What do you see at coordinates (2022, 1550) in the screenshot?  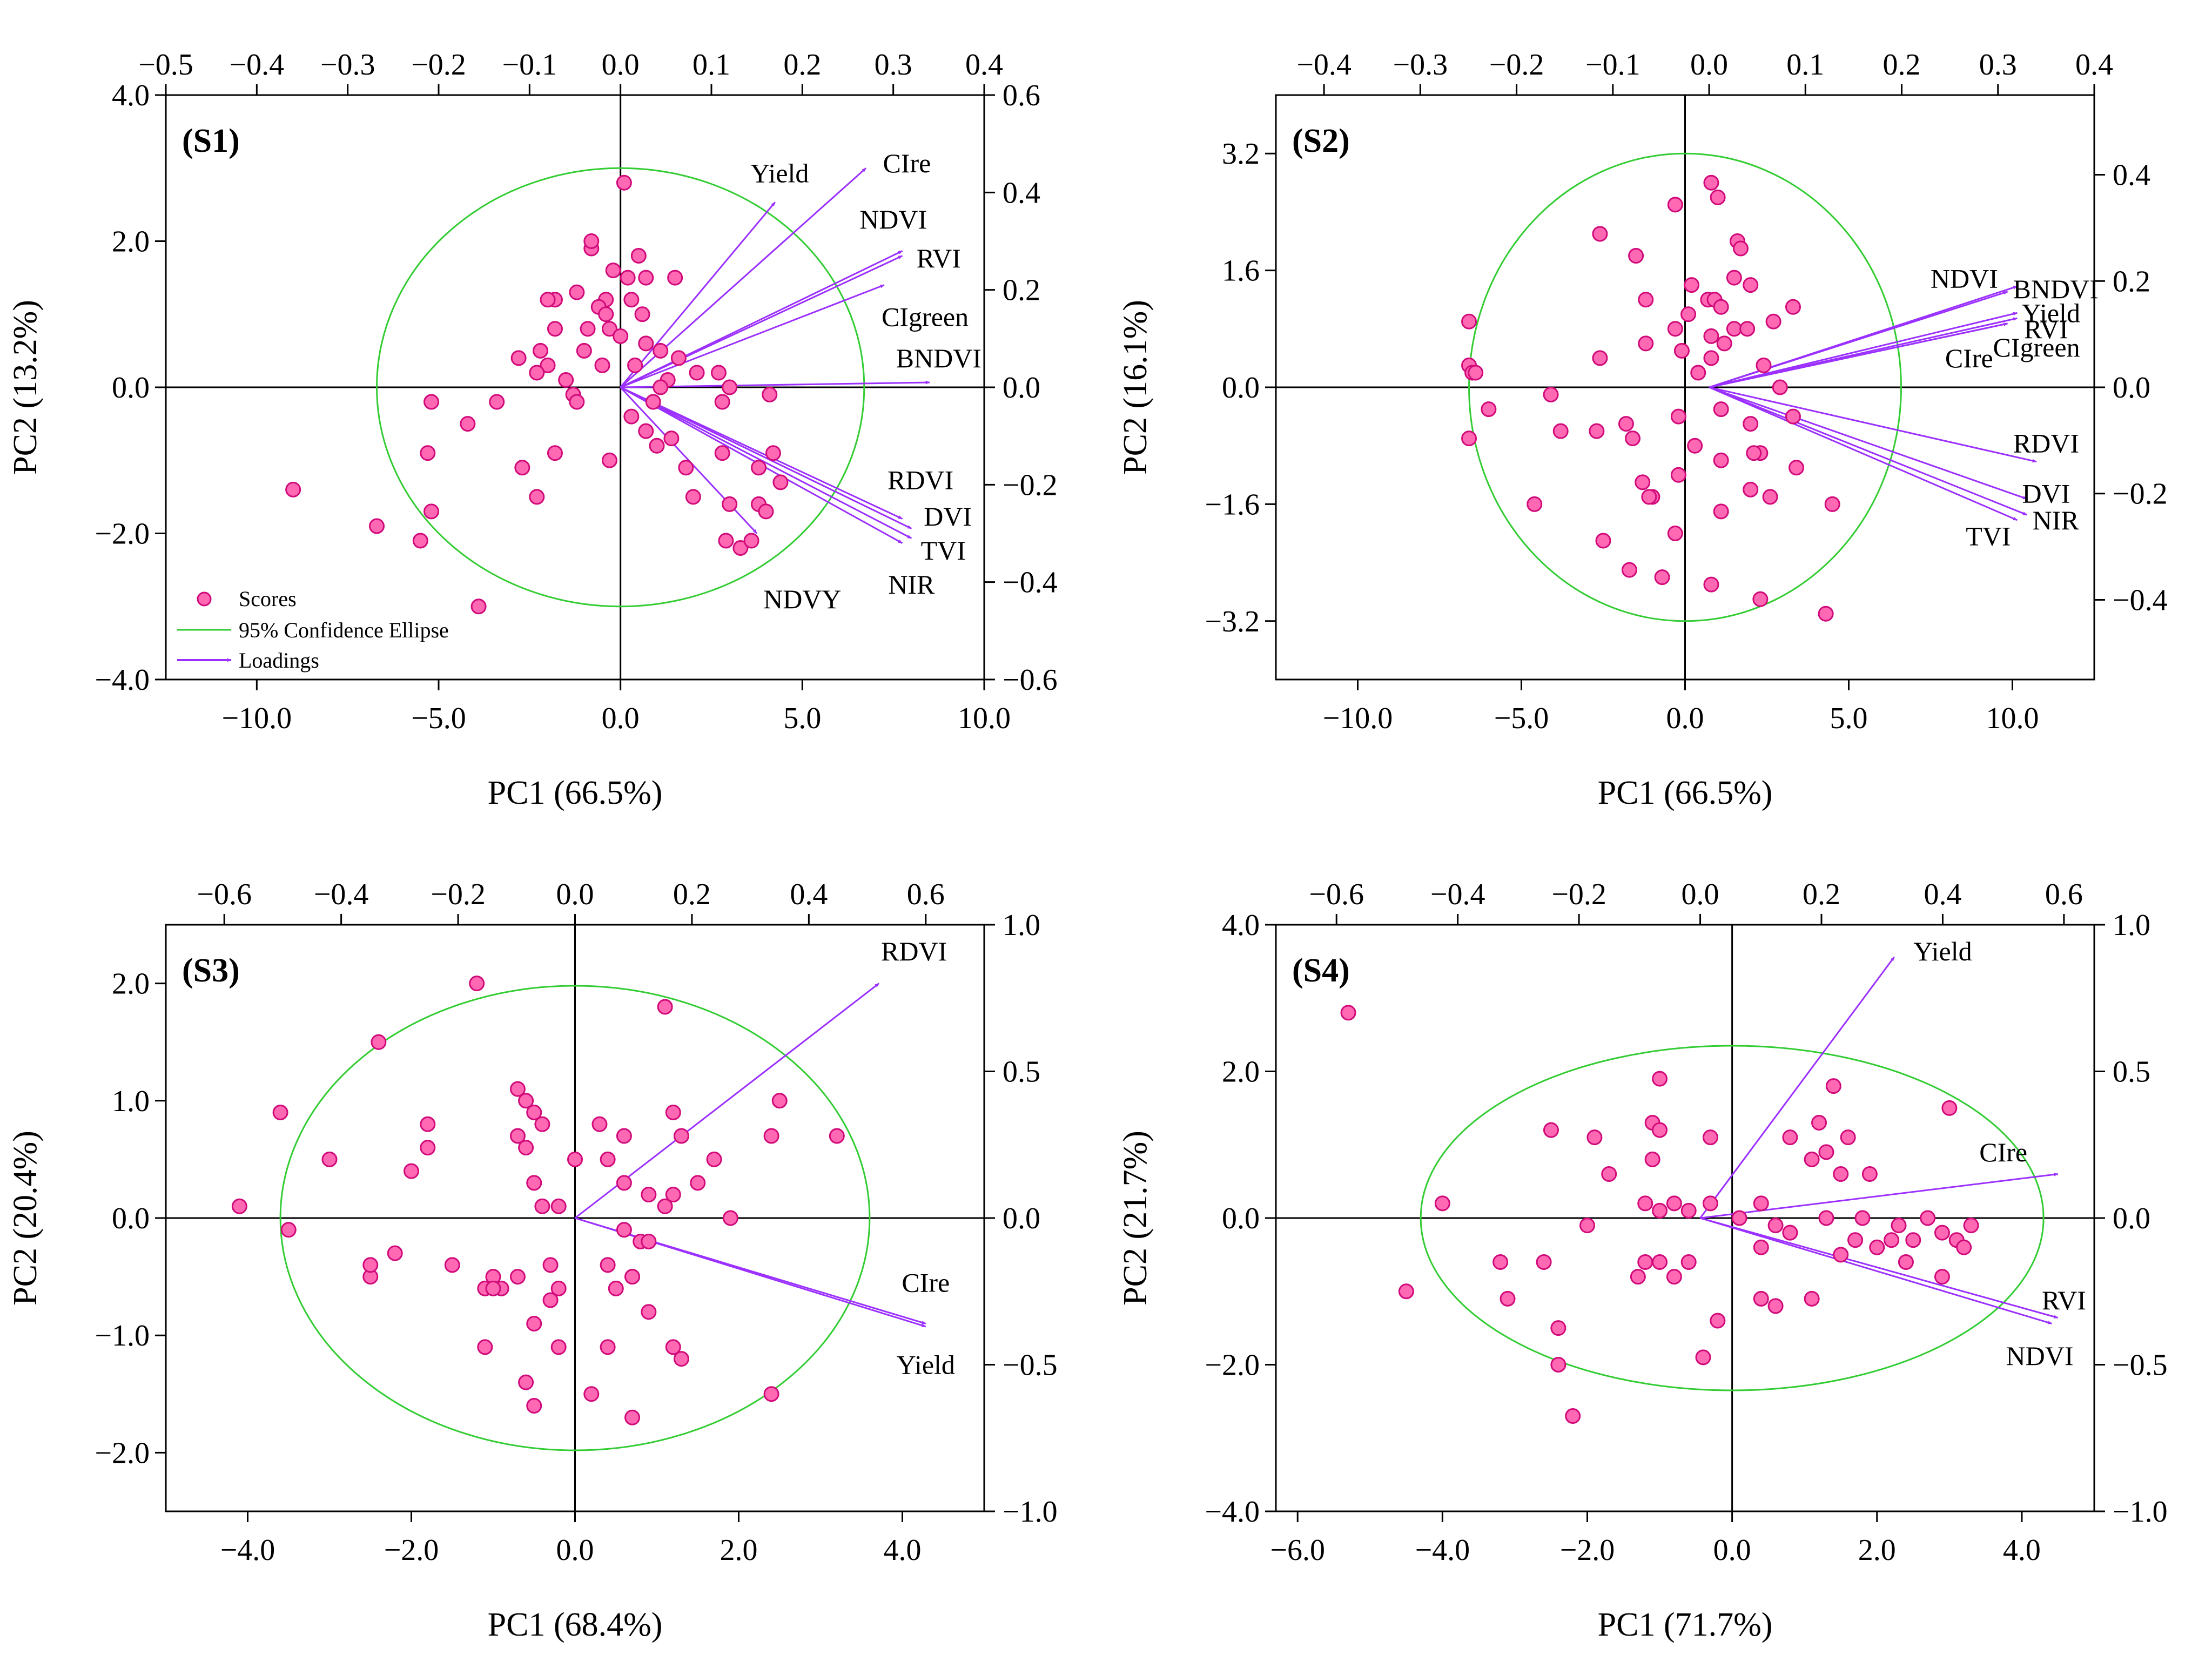 I see `x-tick-label: 4.0` at bounding box center [2022, 1550].